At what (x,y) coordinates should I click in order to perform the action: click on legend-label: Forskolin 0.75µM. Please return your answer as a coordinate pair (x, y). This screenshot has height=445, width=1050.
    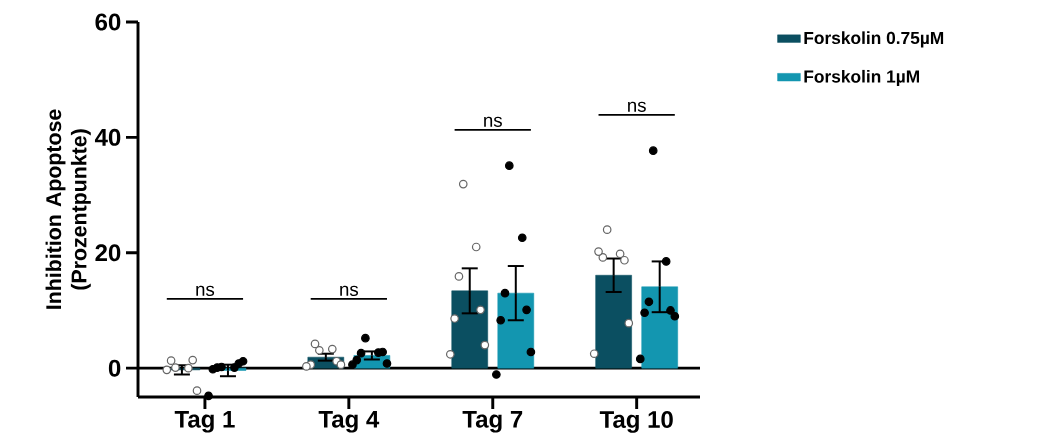
    Looking at the image, I should click on (874, 39).